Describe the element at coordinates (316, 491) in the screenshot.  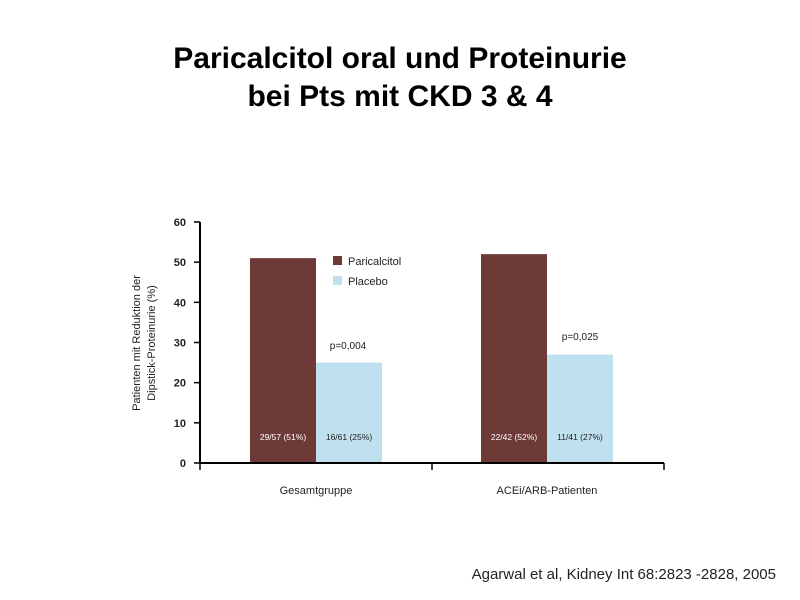
I see `x-category-label: Gesamtgruppe` at that location.